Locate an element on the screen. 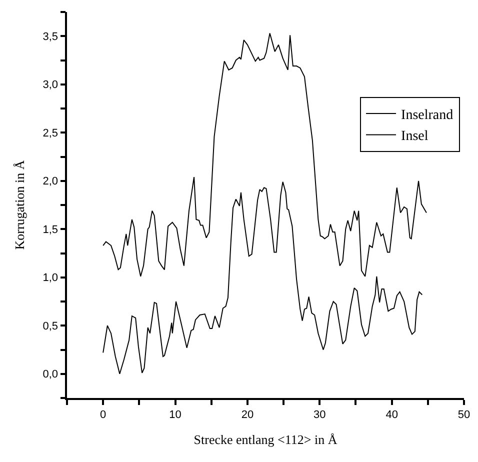 The width and height of the screenshot is (478, 462). y-tick-label: 0,5 is located at coordinates (50, 326).